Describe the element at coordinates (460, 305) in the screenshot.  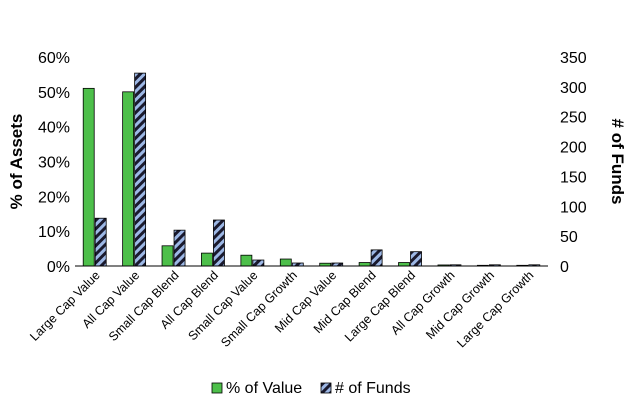
I see `category-label: Mid Cap Growth` at that location.